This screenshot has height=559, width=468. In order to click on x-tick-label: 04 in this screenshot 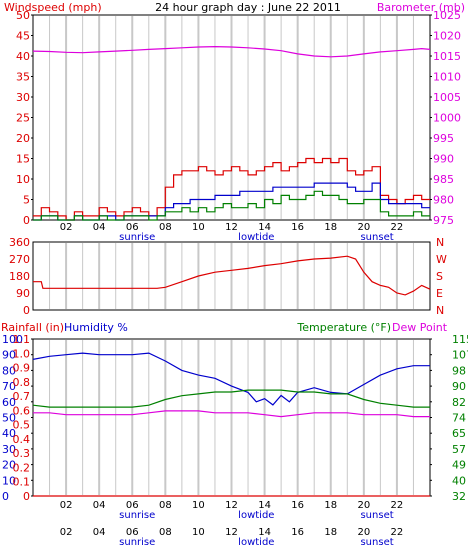, I will do `click(99, 227)`.